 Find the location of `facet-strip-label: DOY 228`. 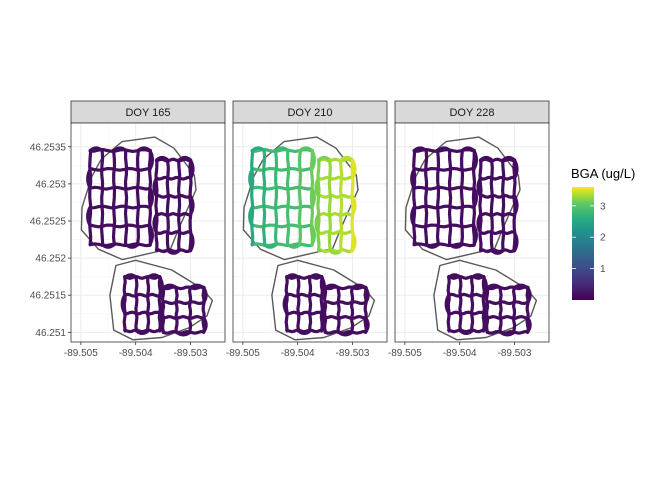

facet-strip-label: DOY 228 is located at coordinates (471, 113).